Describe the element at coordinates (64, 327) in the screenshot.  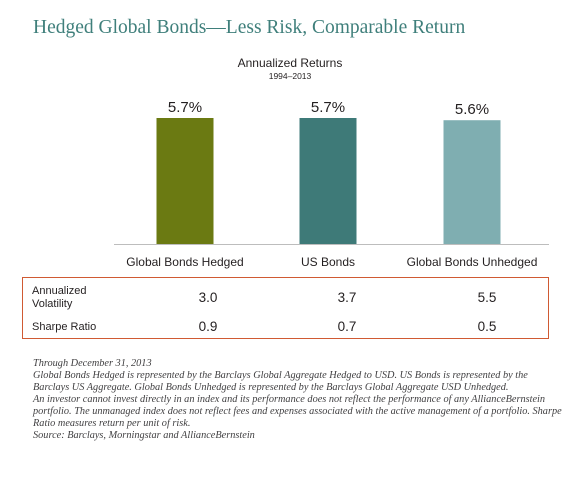
I see `stats-row-label: Sharpe Ratio` at that location.